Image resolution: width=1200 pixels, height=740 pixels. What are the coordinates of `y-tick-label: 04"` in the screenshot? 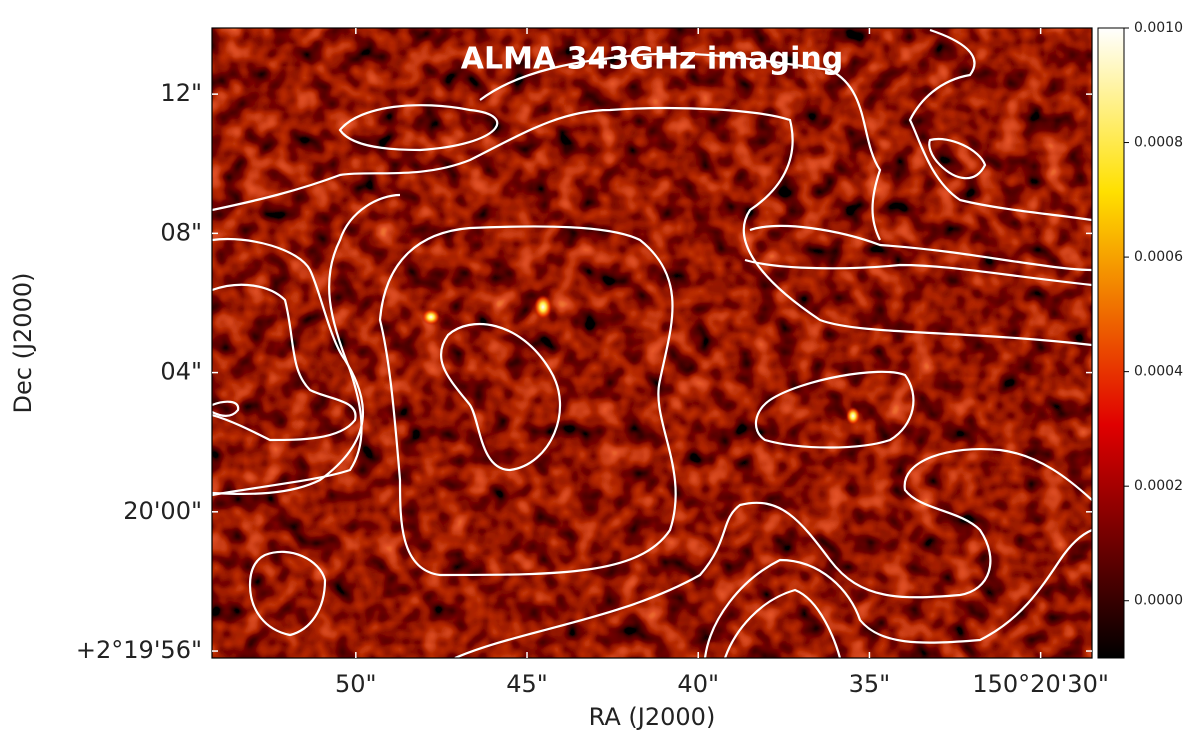 It's located at (181, 372).